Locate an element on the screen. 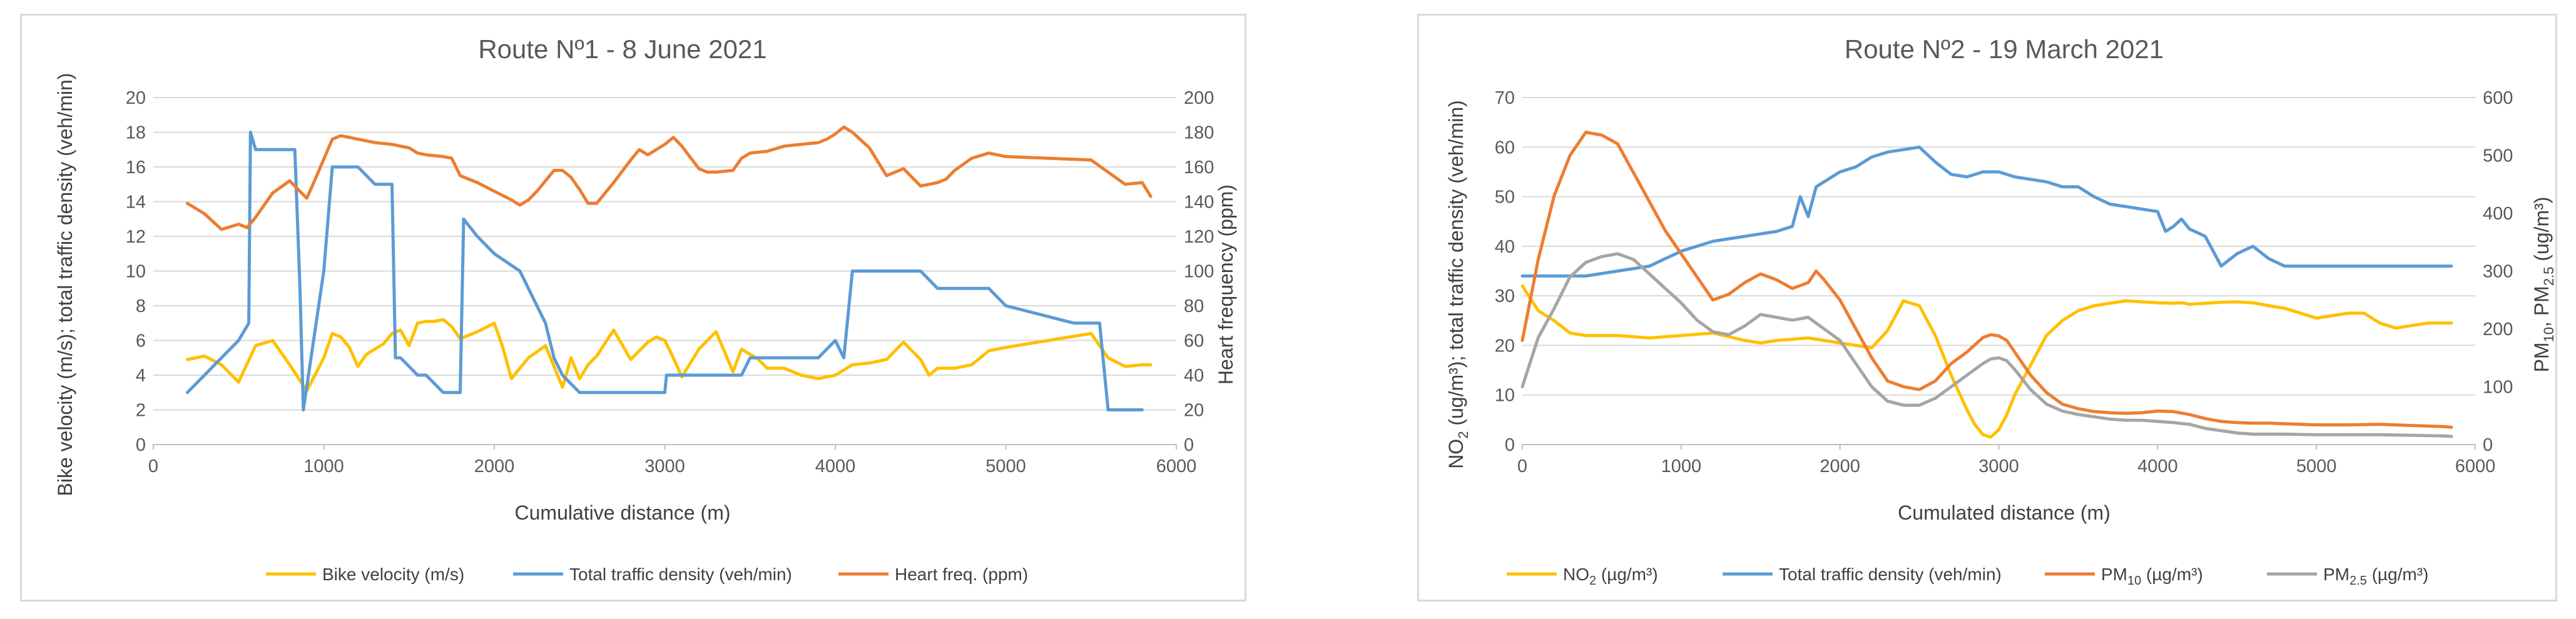  y2-tick-label: 80 is located at coordinates (1194, 306).